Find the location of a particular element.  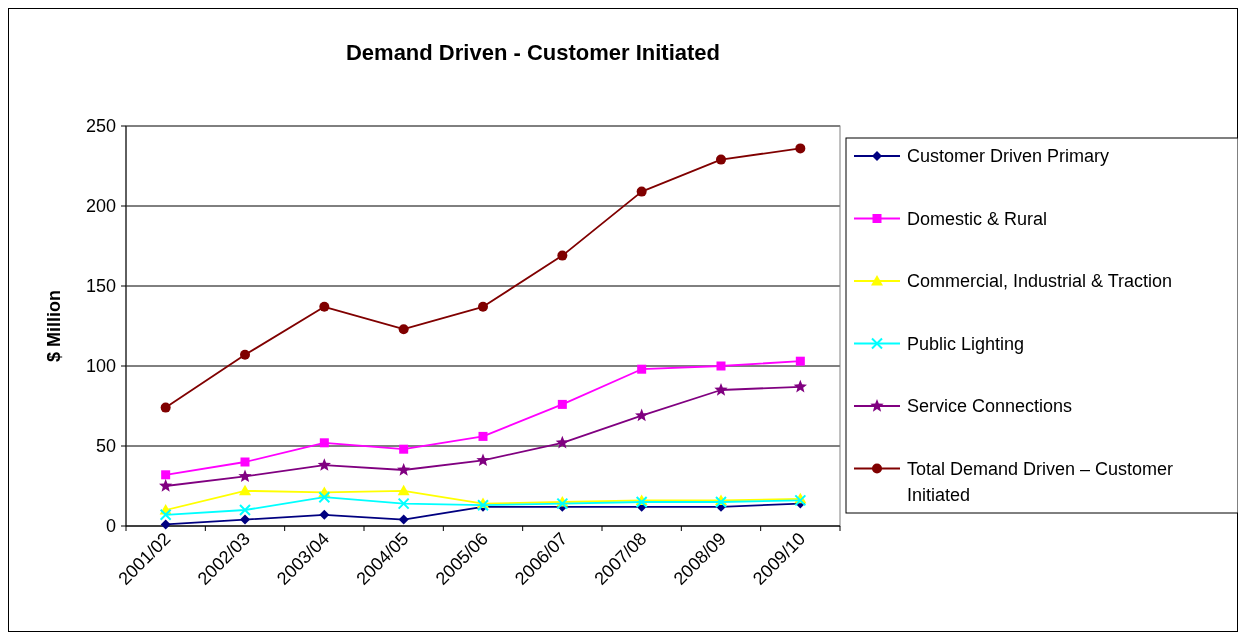

chart-title: Demand Driven - Customer Initiated is located at coordinates (533, 52).